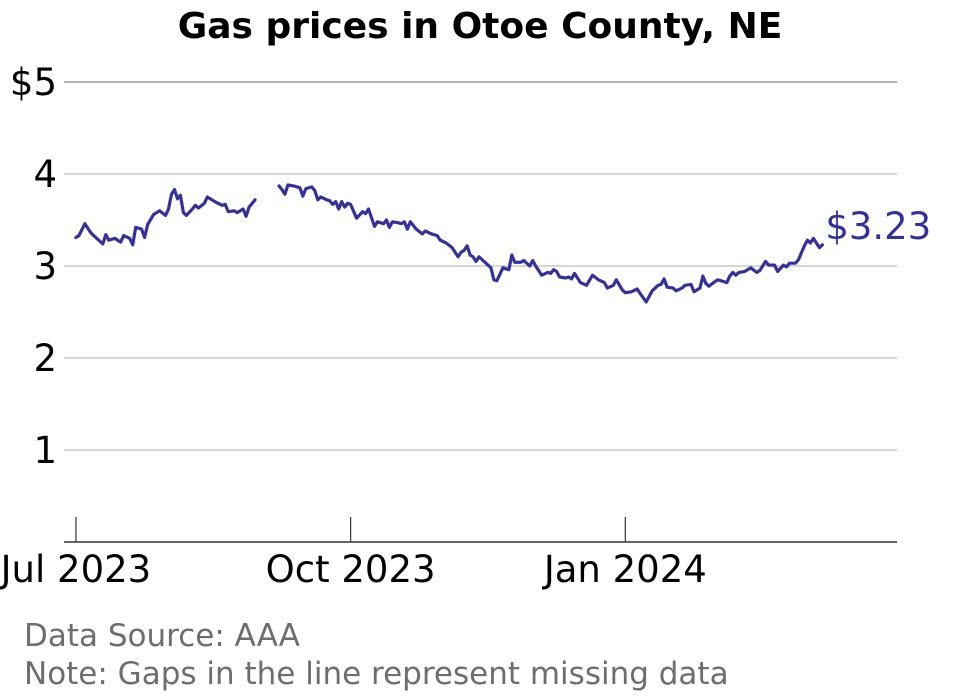 This screenshot has width=980, height=699. What do you see at coordinates (75, 569) in the screenshot?
I see `x-tick-label: Jul 2023` at bounding box center [75, 569].